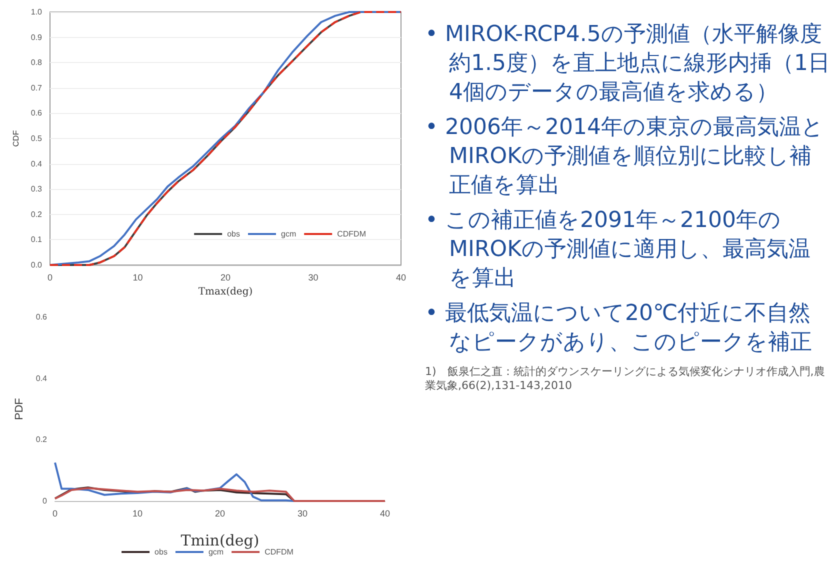 This screenshot has height=563, width=835. I want to click on y-tick-label: 0.5, so click(36, 138).